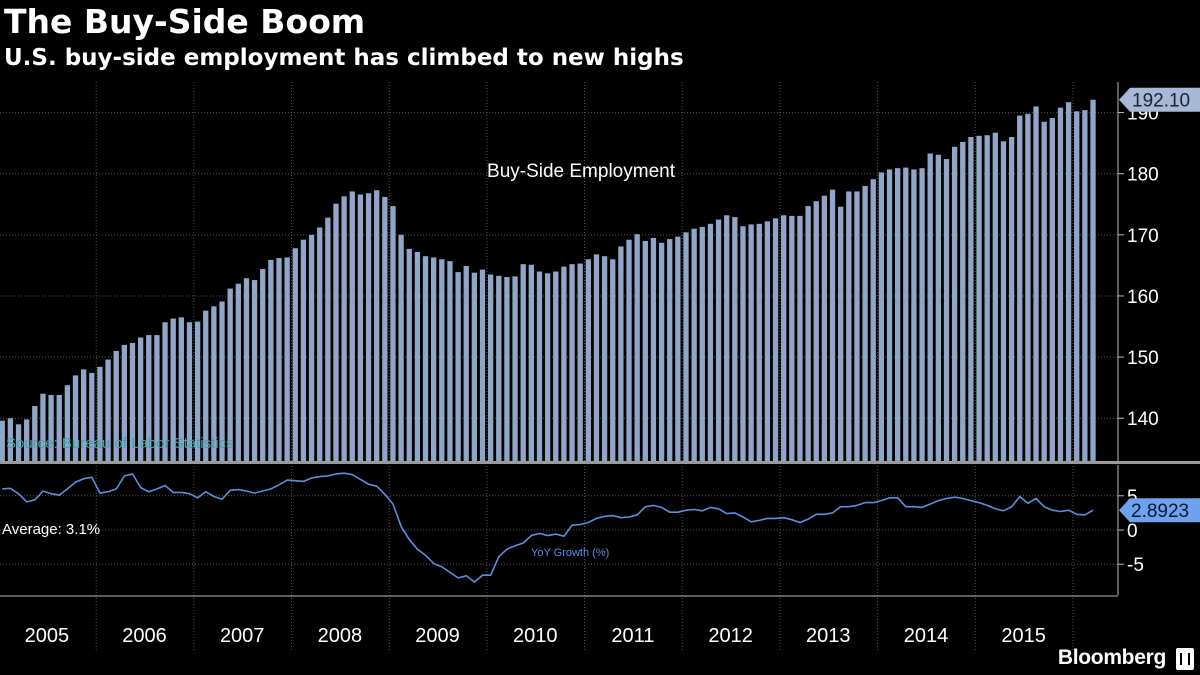  I want to click on x-tick-label: 2013, so click(828, 636).